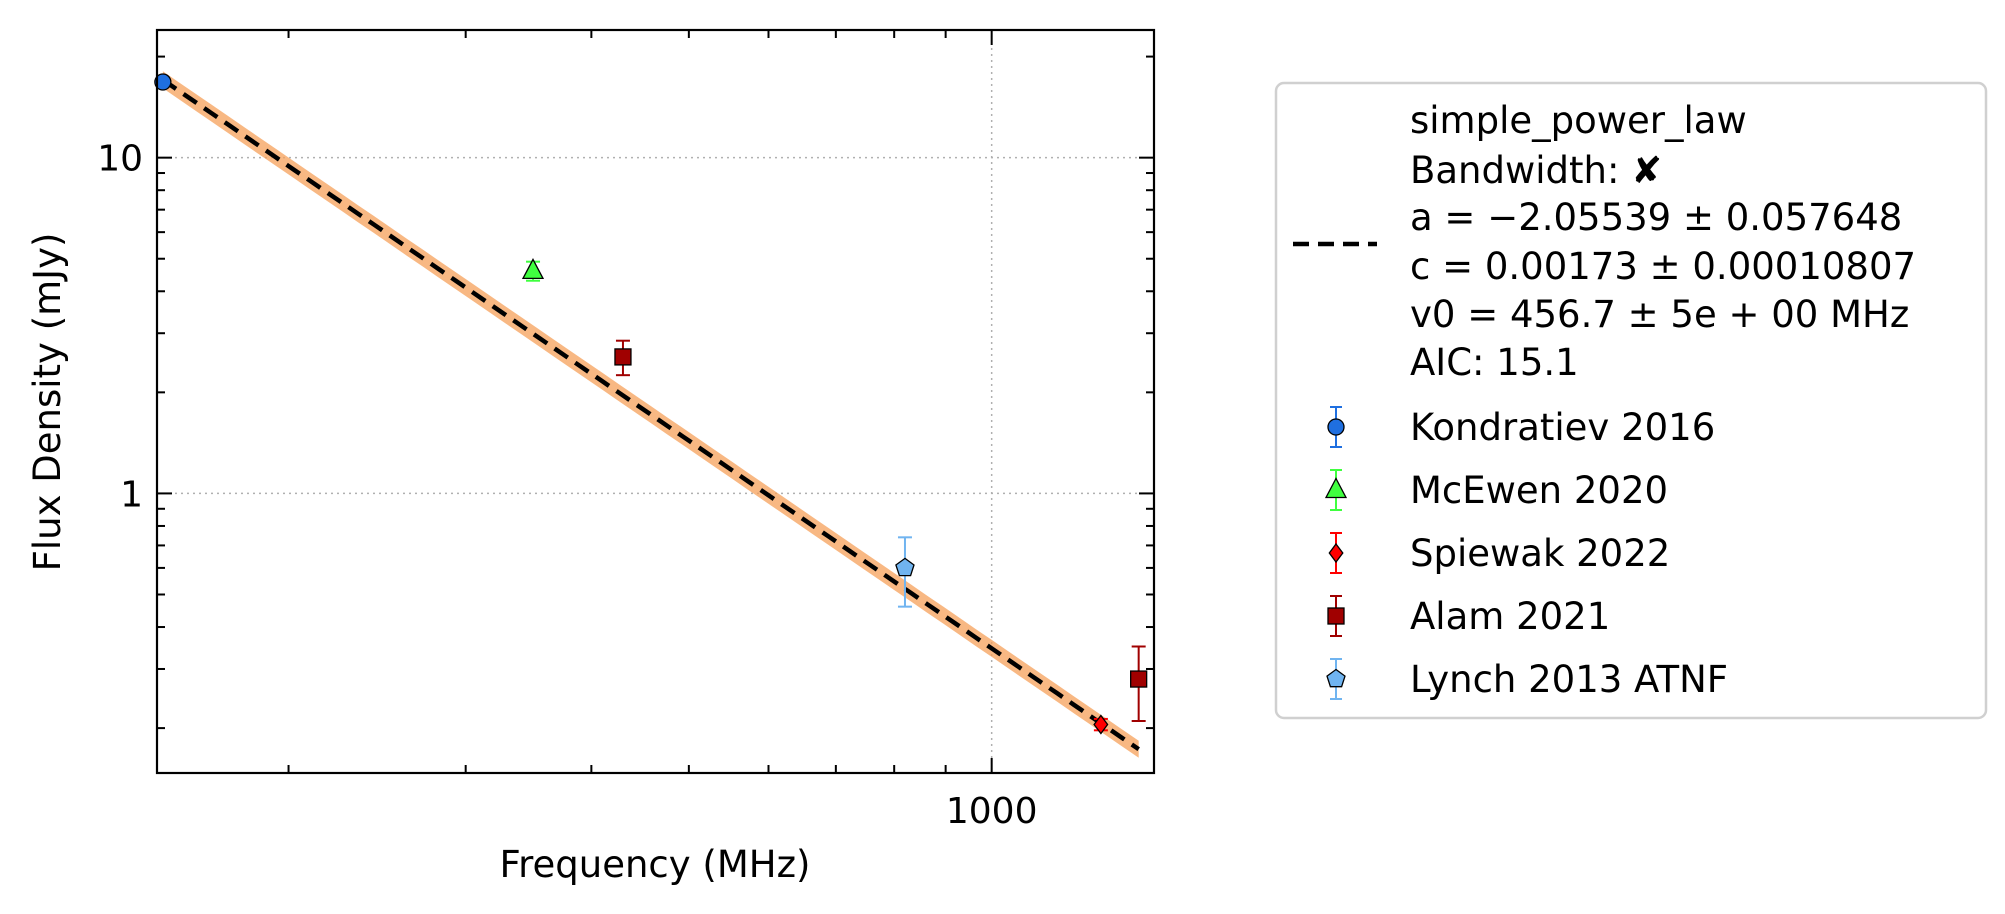 Image resolution: width=2005 pixels, height=914 pixels. I want to click on spiewak-2022-point, so click(1101, 724).